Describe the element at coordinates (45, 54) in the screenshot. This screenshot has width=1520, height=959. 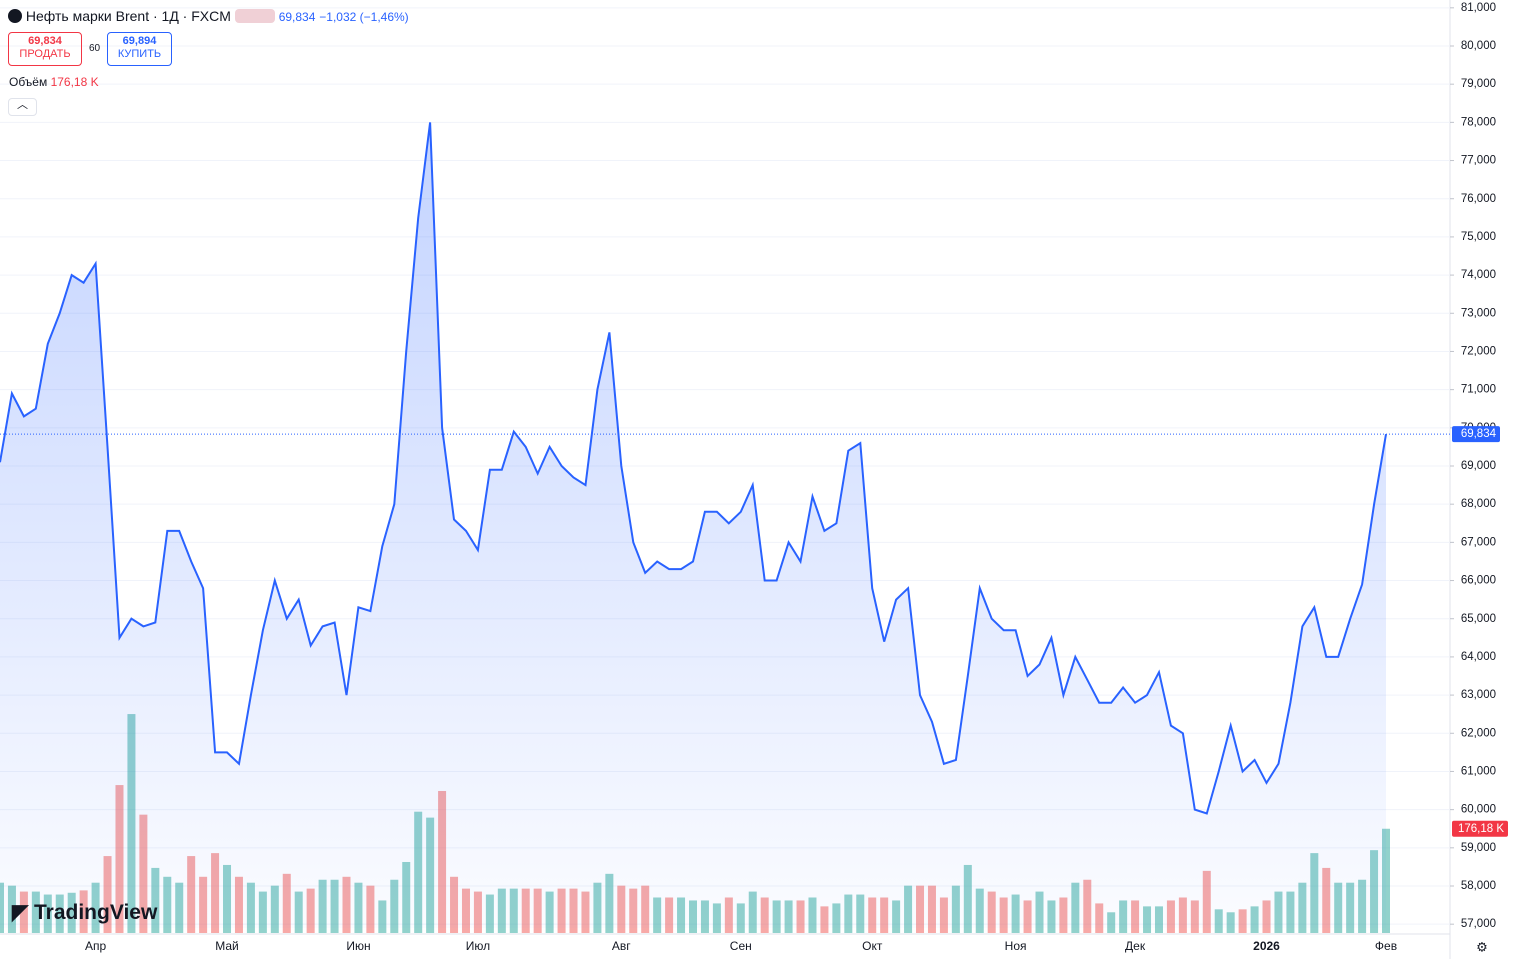
I see `sell-label: ПРОДАТЬ` at that location.